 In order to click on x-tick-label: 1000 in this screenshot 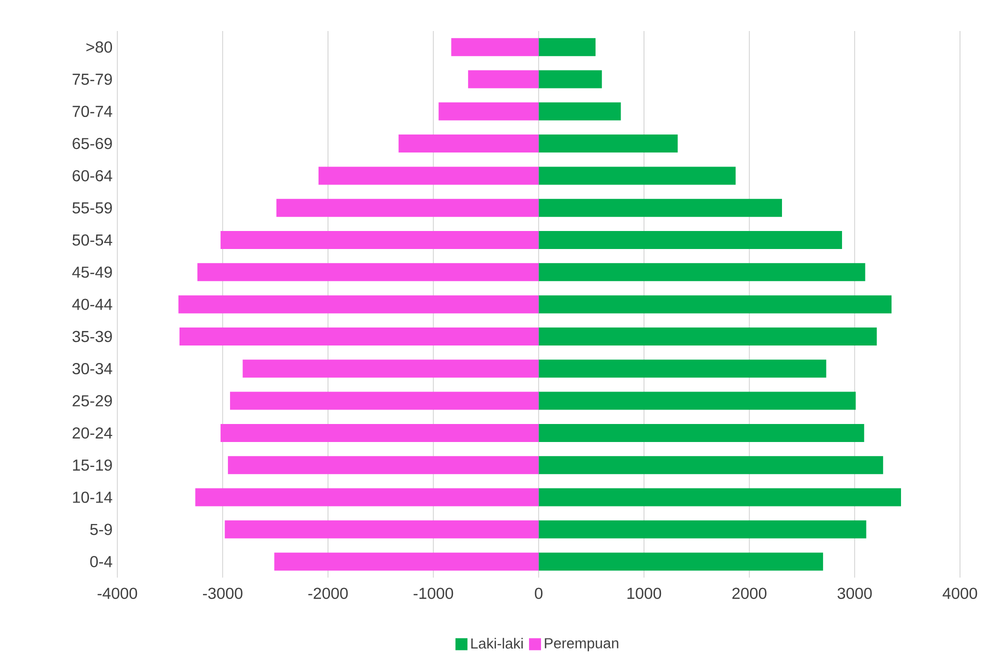, I will do `click(644, 593)`.